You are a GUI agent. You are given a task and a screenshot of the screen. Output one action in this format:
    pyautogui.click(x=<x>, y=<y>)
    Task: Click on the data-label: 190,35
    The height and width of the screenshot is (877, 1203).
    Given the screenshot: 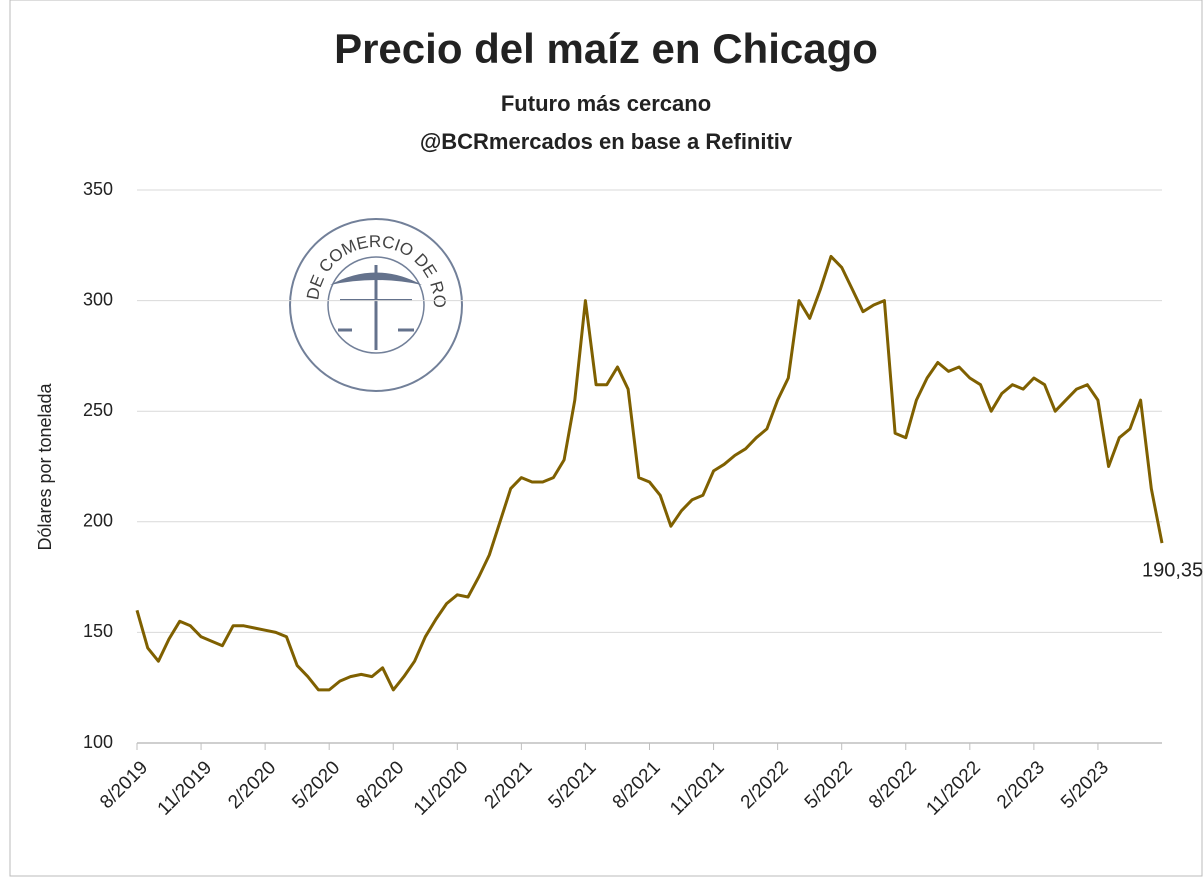 What is the action you would take?
    pyautogui.click(x=1172, y=570)
    